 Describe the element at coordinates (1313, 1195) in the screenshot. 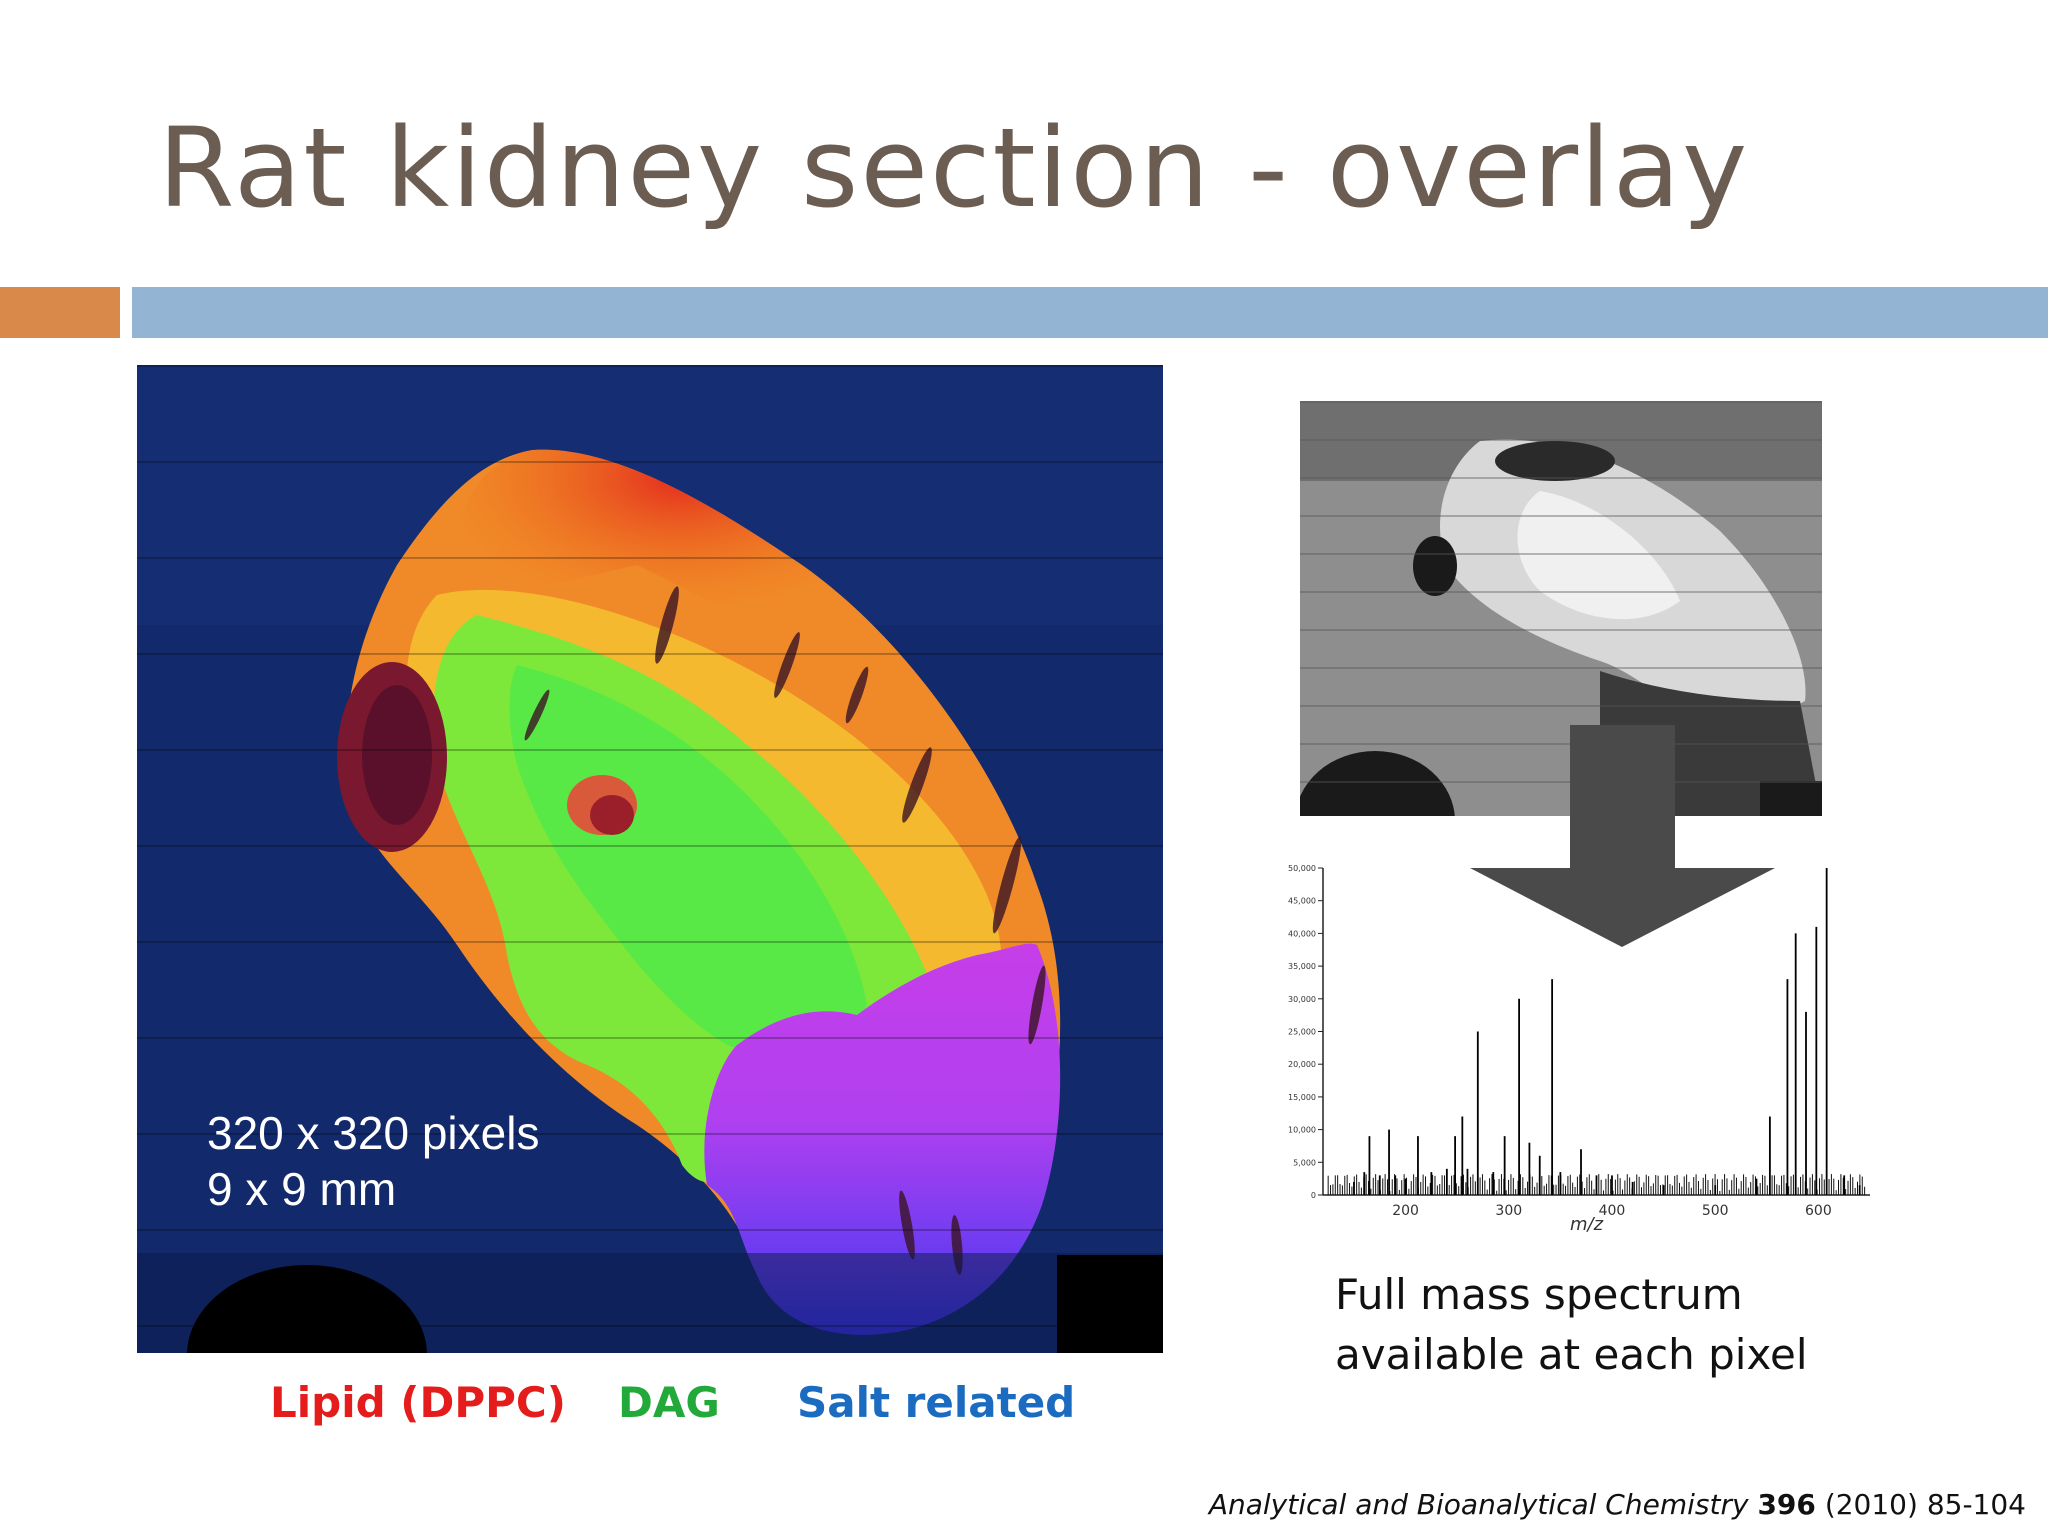

I see `spectrum-y-tick-label: 0` at that location.